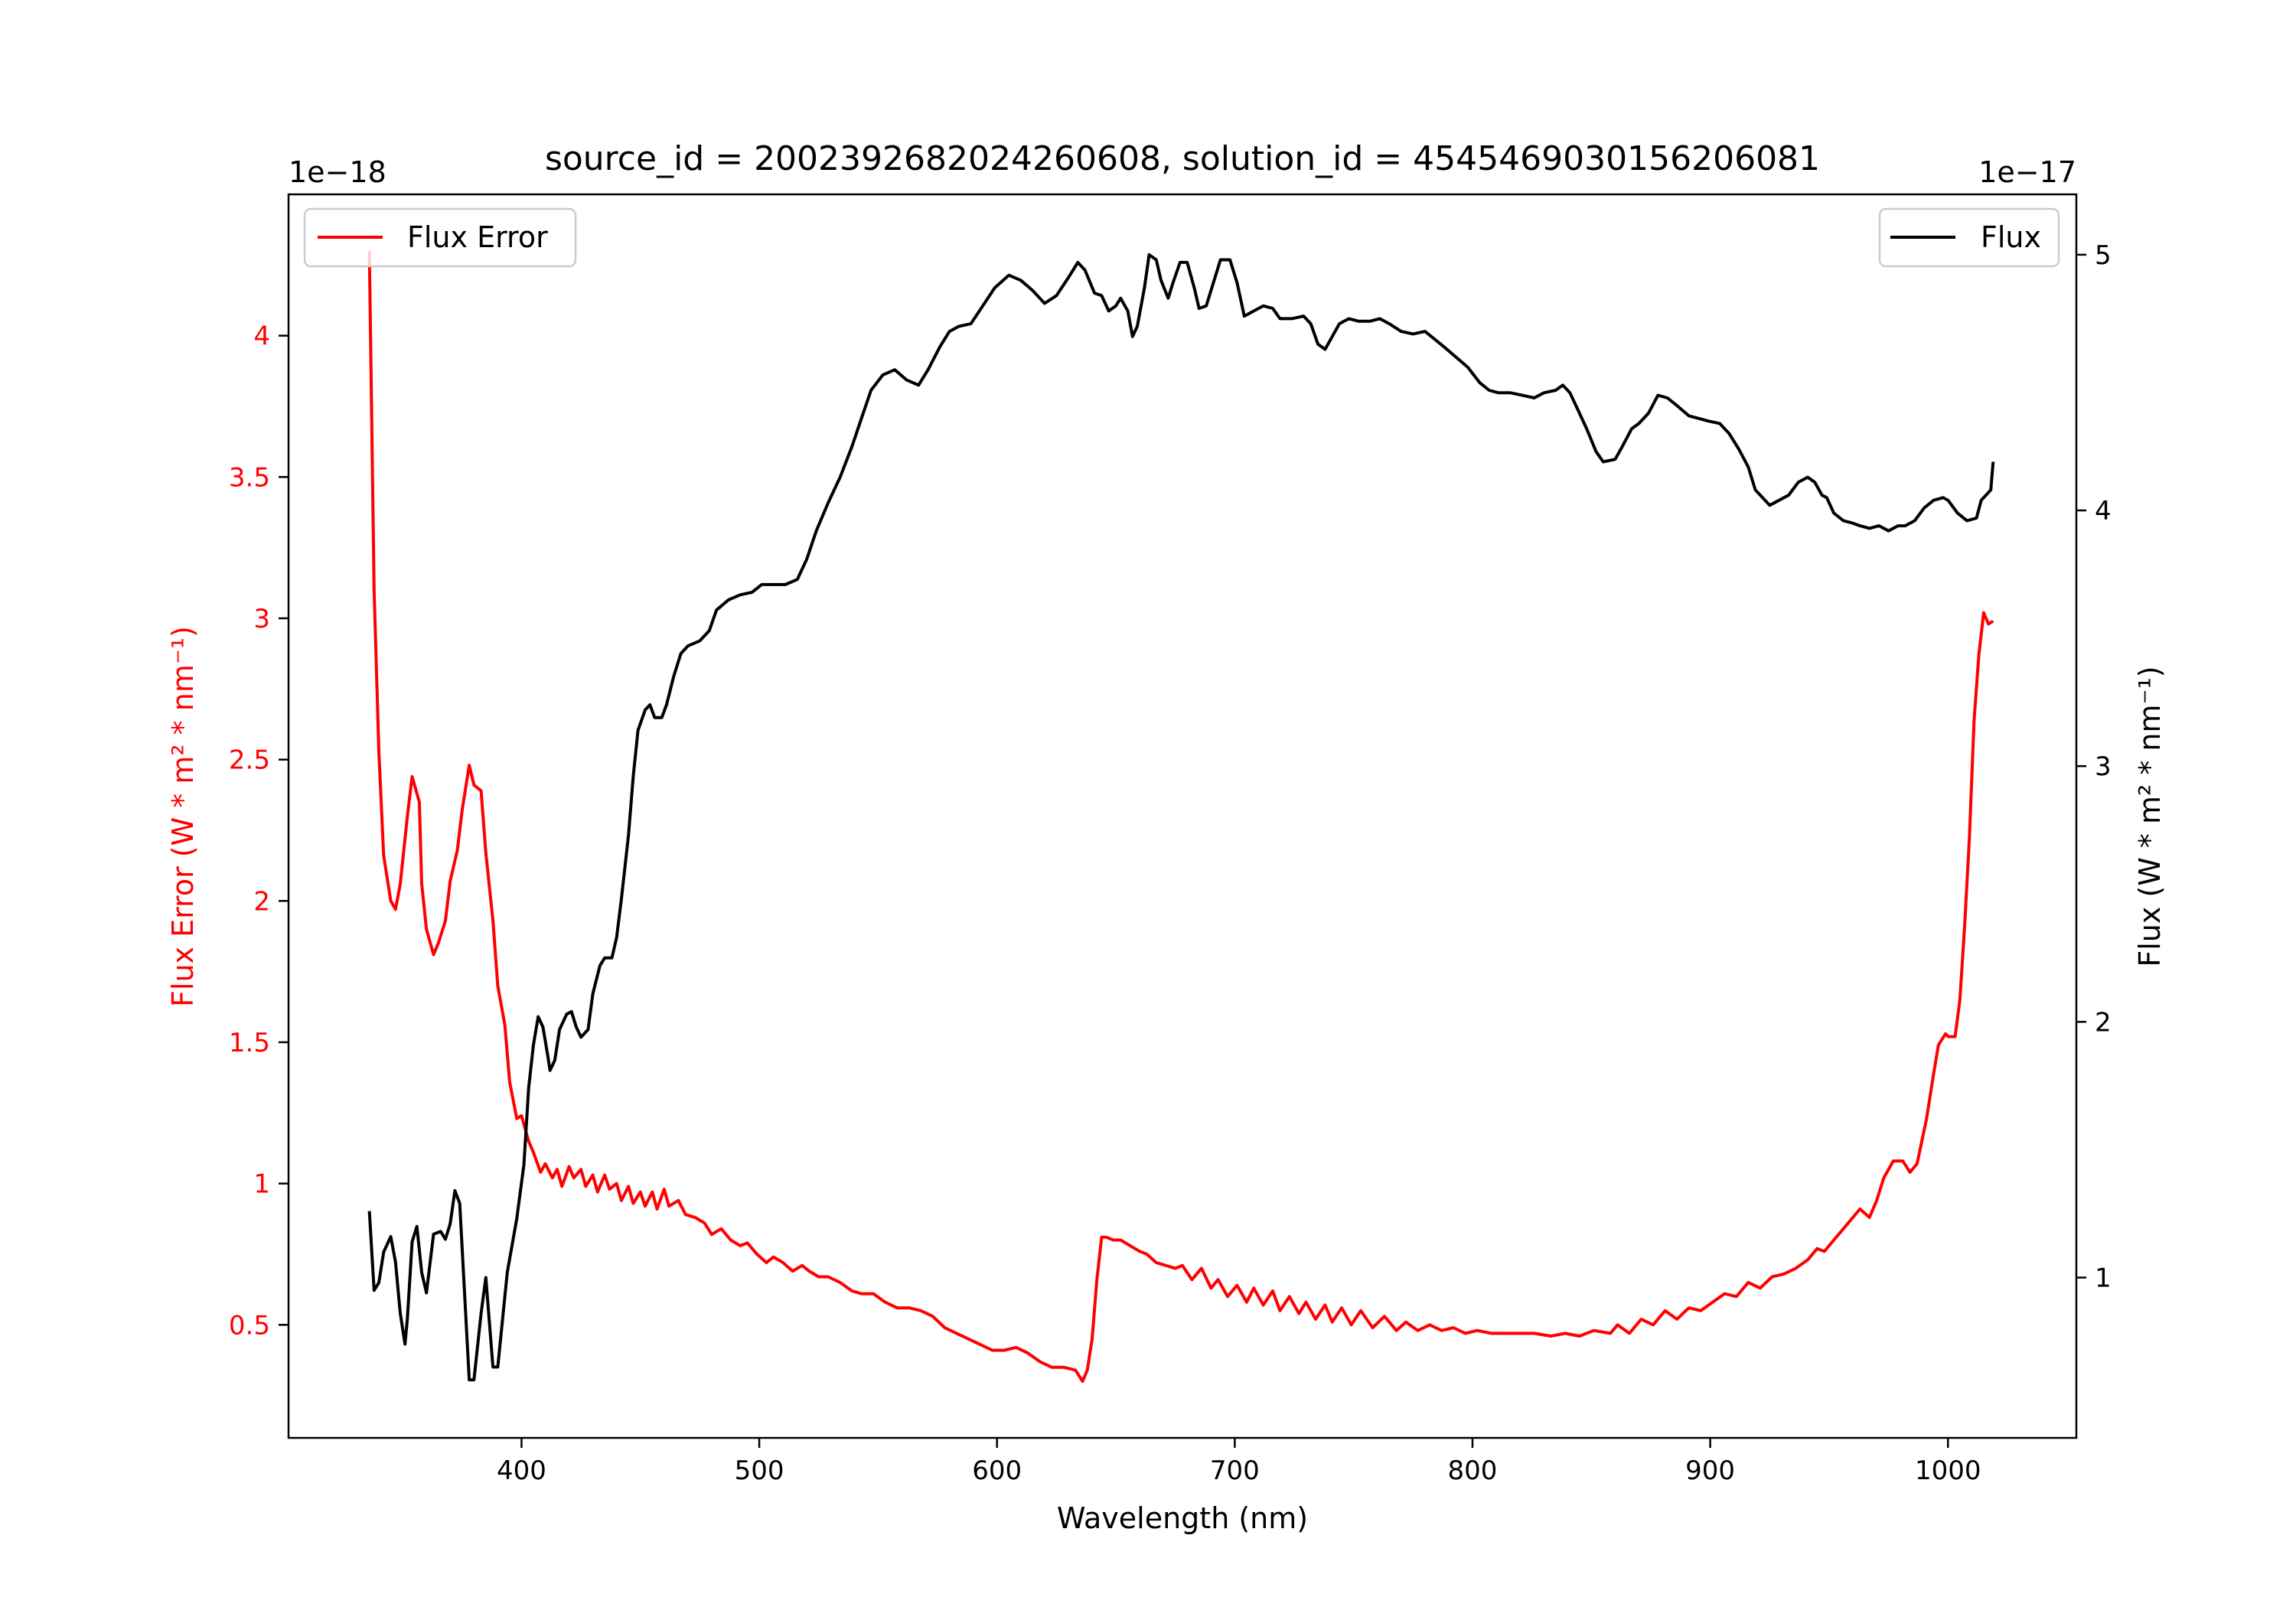 This screenshot has height=1607, width=2296. Describe the element at coordinates (1182, 1518) in the screenshot. I see `x-axis-label: Wavelength (nm)` at that location.